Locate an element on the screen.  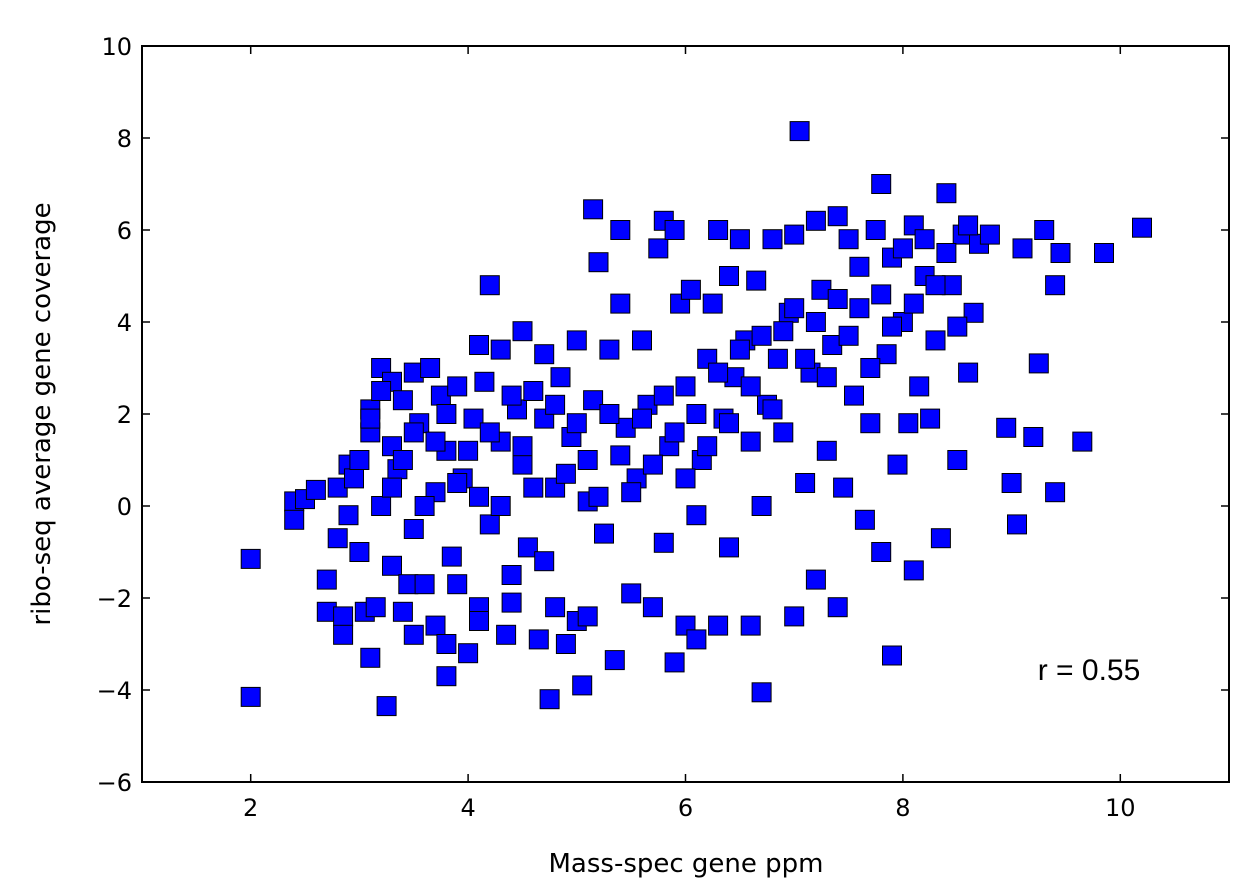
y-axis-label: ribo-seq average gene coverage is located at coordinates (42, 413).